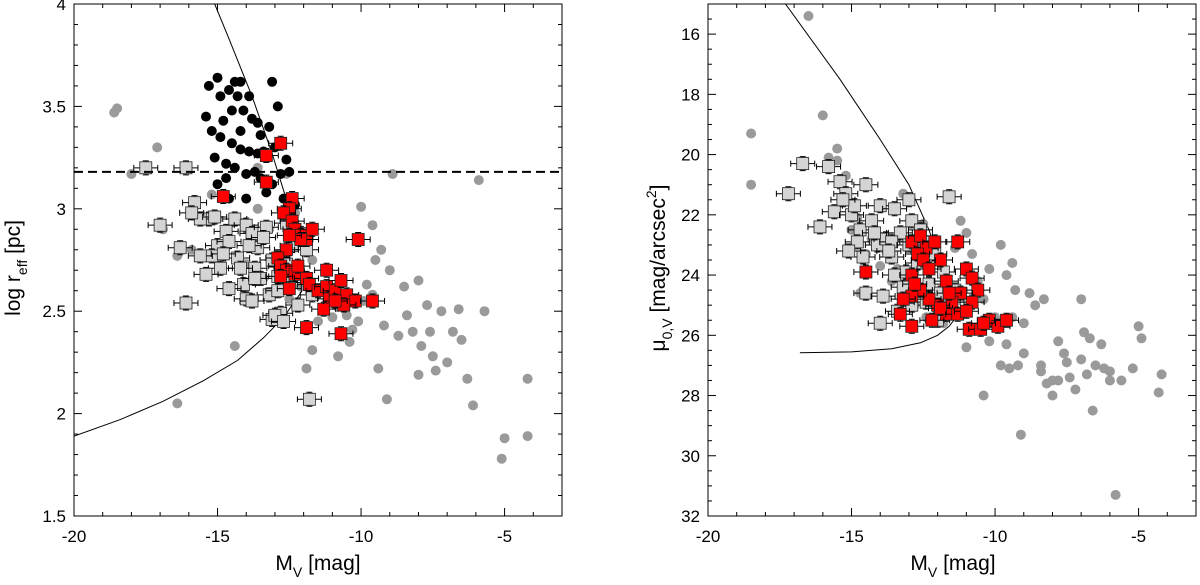  Describe the element at coordinates (690, 155) in the screenshot. I see `right-y-tick-label: 20` at that location.